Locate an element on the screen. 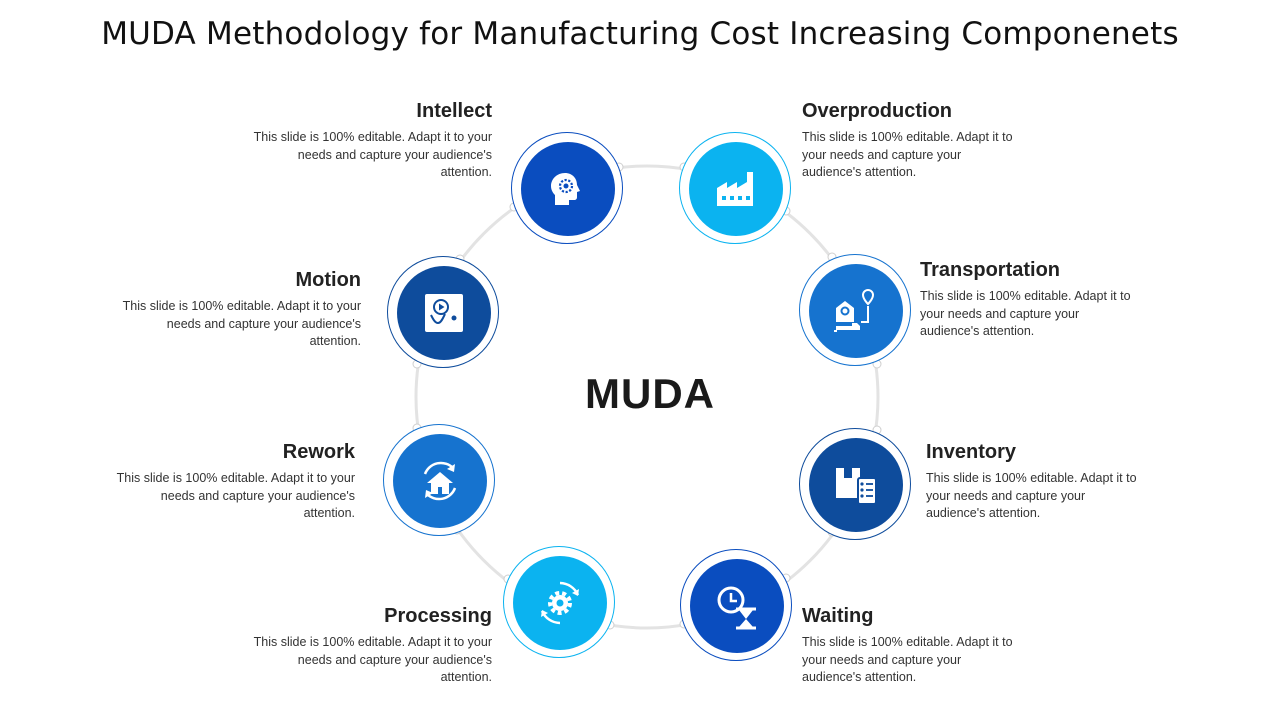 The height and width of the screenshot is (720, 1280). intellect-node is located at coordinates (567, 188).